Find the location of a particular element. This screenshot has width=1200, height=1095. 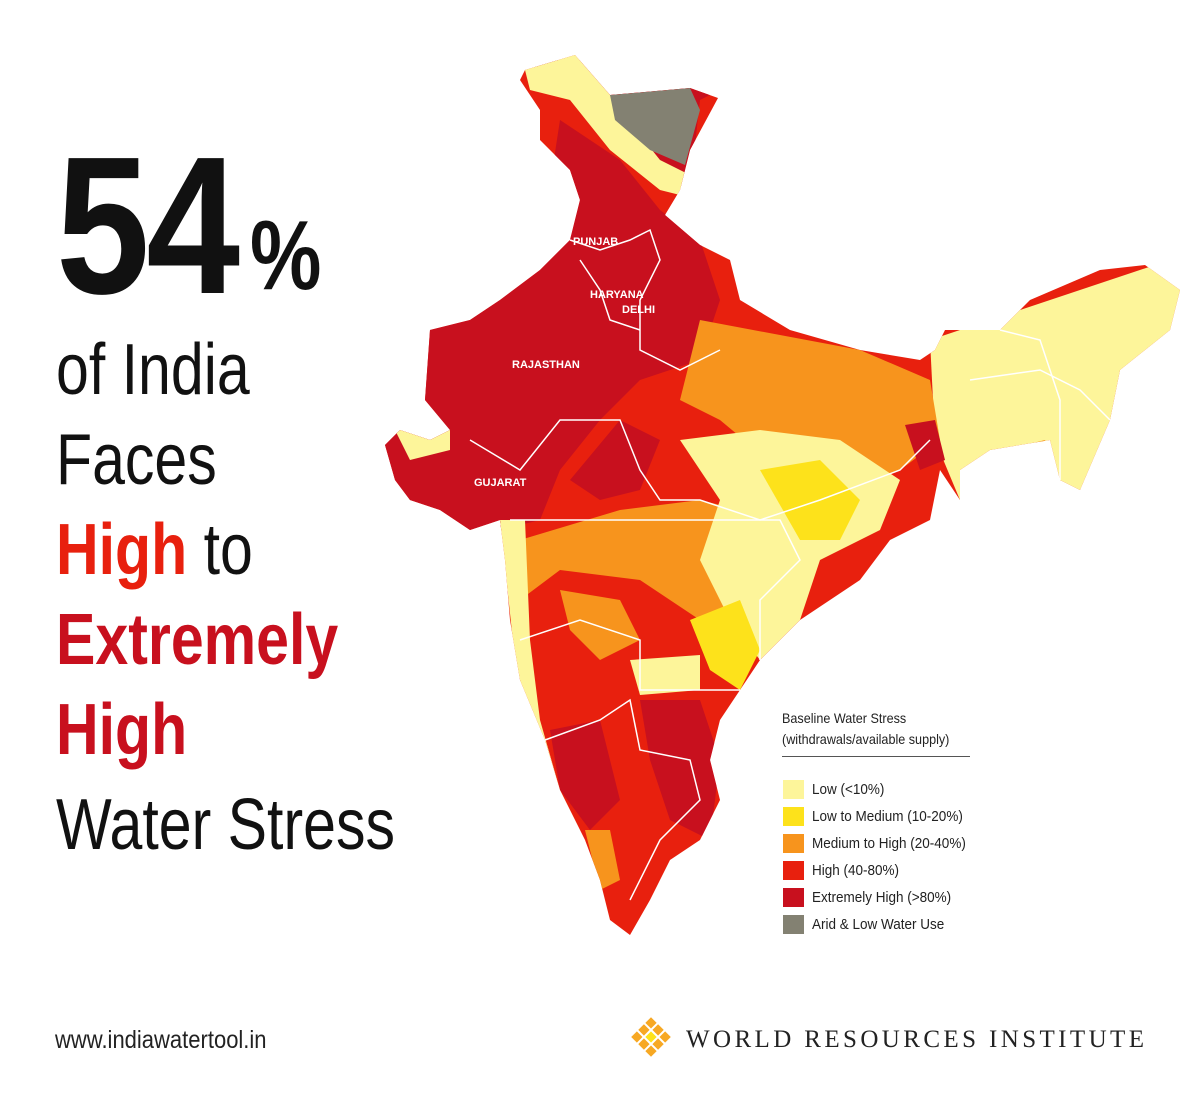

legend-label: Medium to High (20-40%) is located at coordinates (889, 843).